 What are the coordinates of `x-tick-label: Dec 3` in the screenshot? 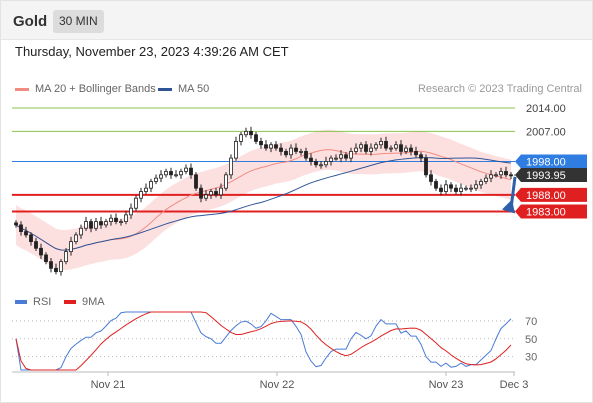 It's located at (514, 385).